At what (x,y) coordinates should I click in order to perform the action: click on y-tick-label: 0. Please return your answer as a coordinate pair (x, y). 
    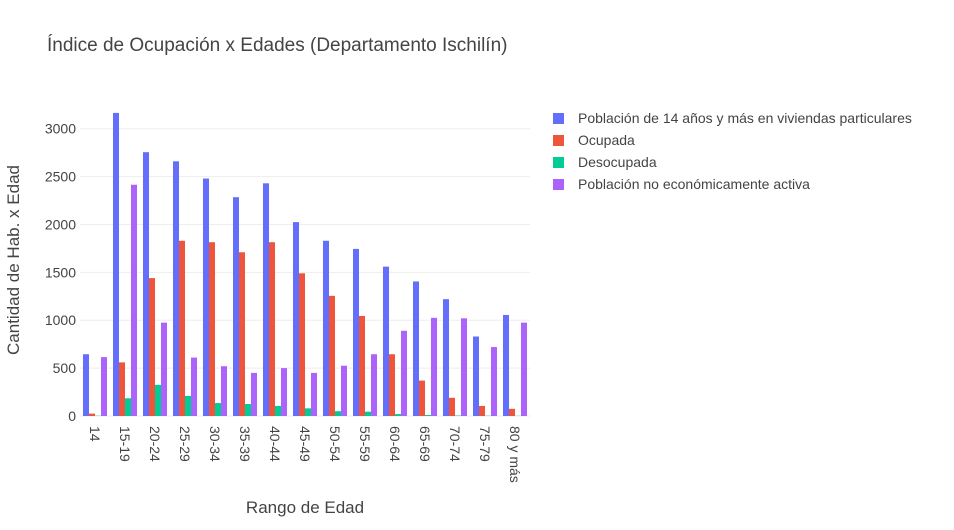
    Looking at the image, I should click on (72, 416).